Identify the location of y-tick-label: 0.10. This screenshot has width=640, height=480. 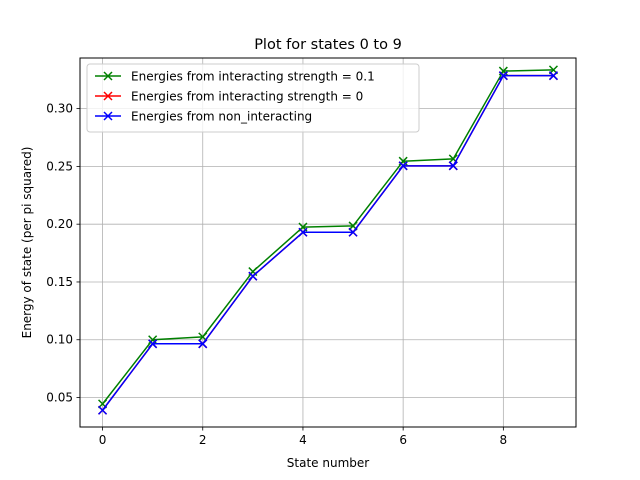
(59, 340).